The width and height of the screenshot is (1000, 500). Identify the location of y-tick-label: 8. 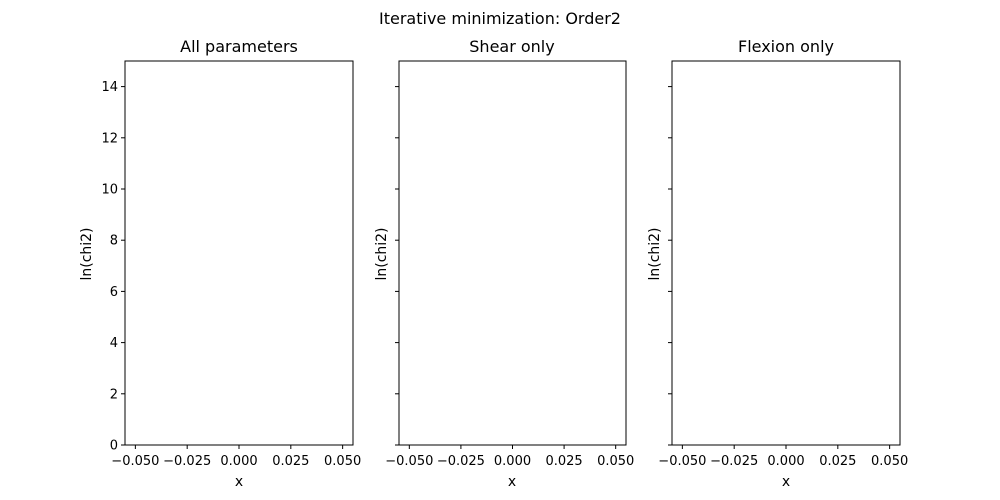
(114, 241).